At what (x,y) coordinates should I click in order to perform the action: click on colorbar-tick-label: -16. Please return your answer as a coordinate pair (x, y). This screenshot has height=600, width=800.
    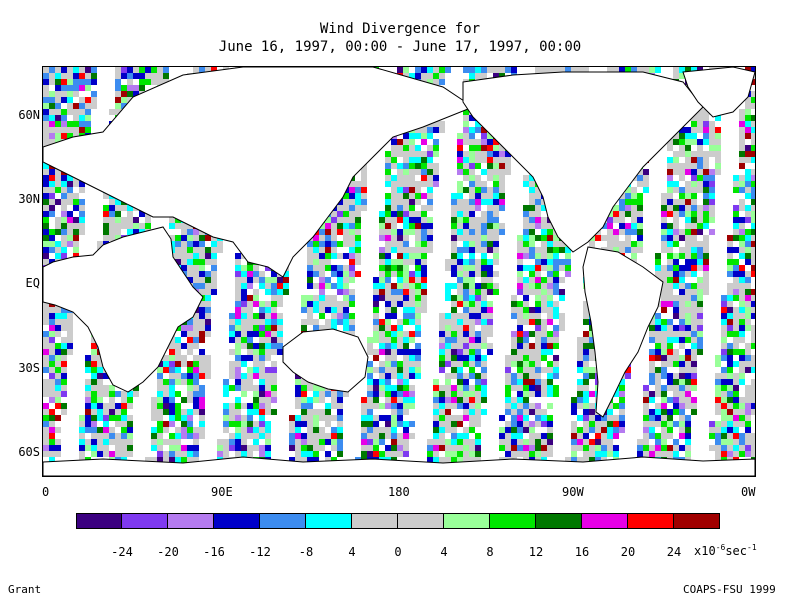
    Looking at the image, I should click on (214, 552).